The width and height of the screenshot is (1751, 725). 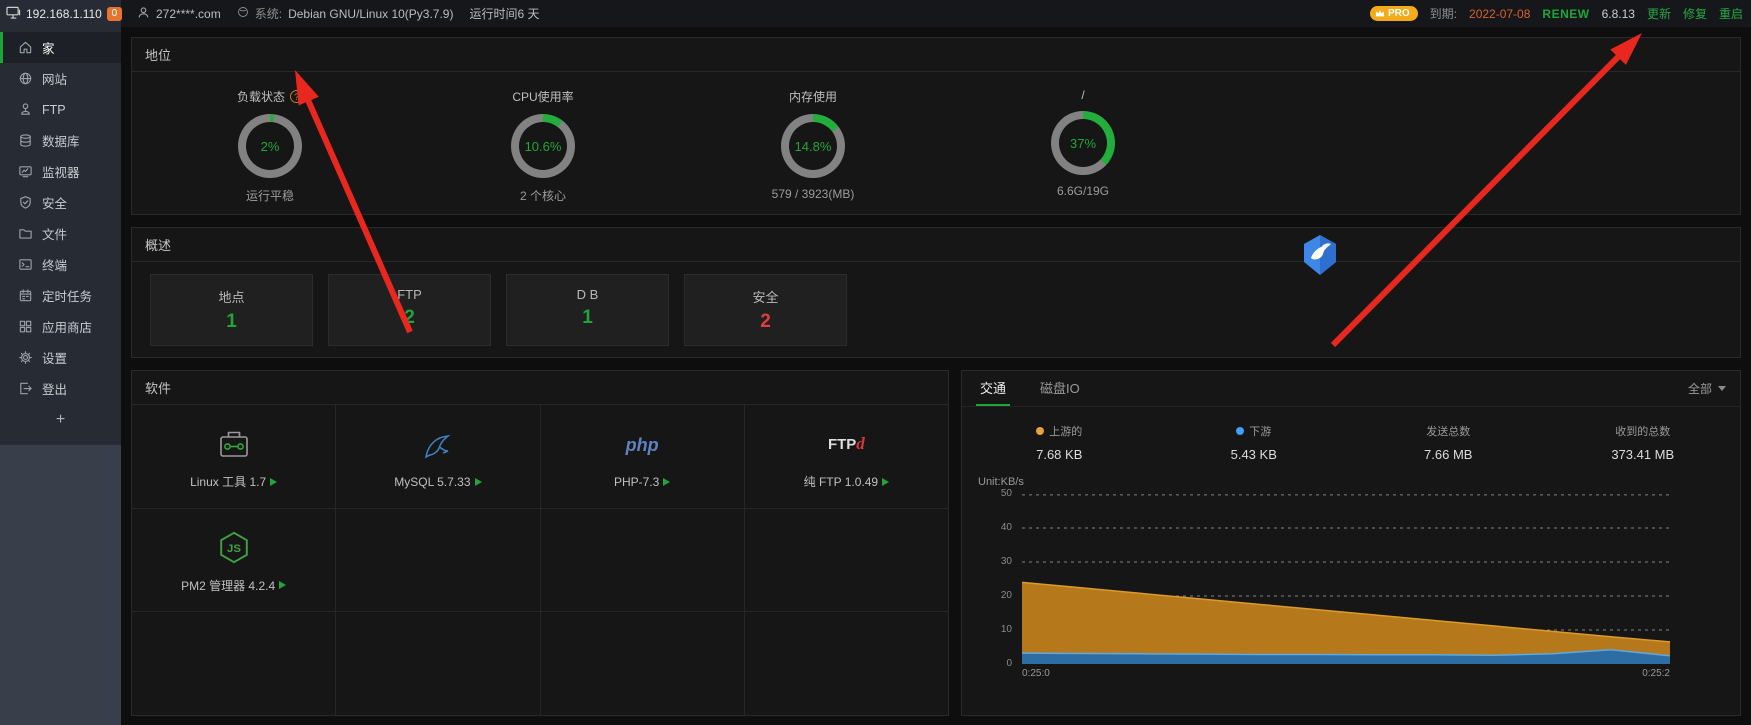 I want to click on topbar-user: 272****.com, so click(x=179, y=14).